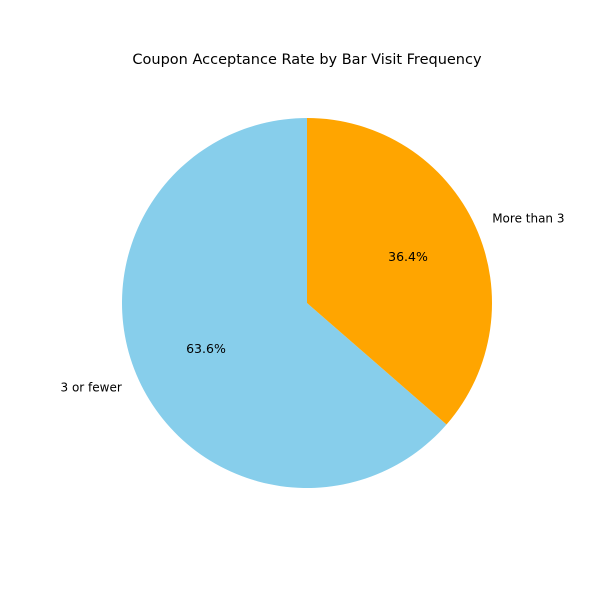 This screenshot has height=600, width=600. I want to click on slice-pct-label-1: 36.4%, so click(408, 256).